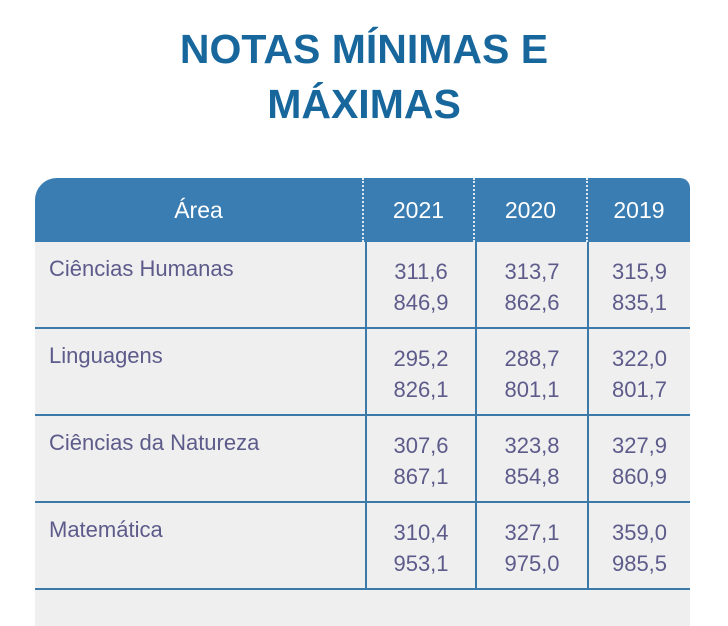 The height and width of the screenshot is (626, 728). What do you see at coordinates (532, 563) in the screenshot?
I see `max-score: 975,0` at bounding box center [532, 563].